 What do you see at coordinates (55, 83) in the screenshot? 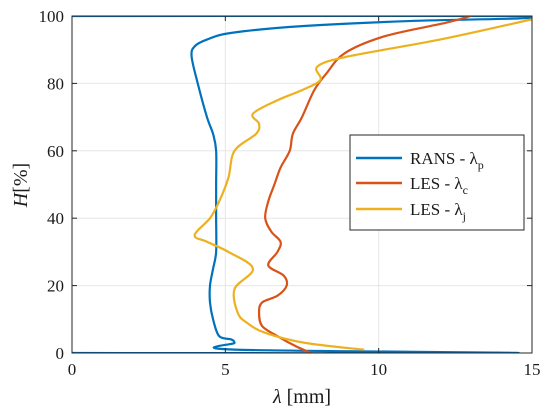
I see `y-tick-label: 80` at bounding box center [55, 83].